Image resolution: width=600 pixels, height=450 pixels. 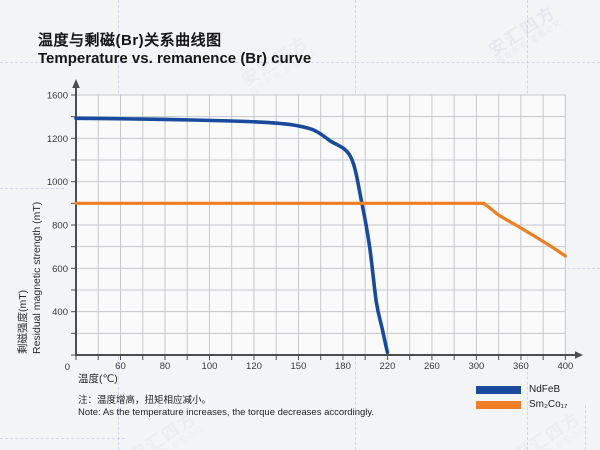 What do you see at coordinates (254, 366) in the screenshot?
I see `x-tick-label: 120` at bounding box center [254, 366].